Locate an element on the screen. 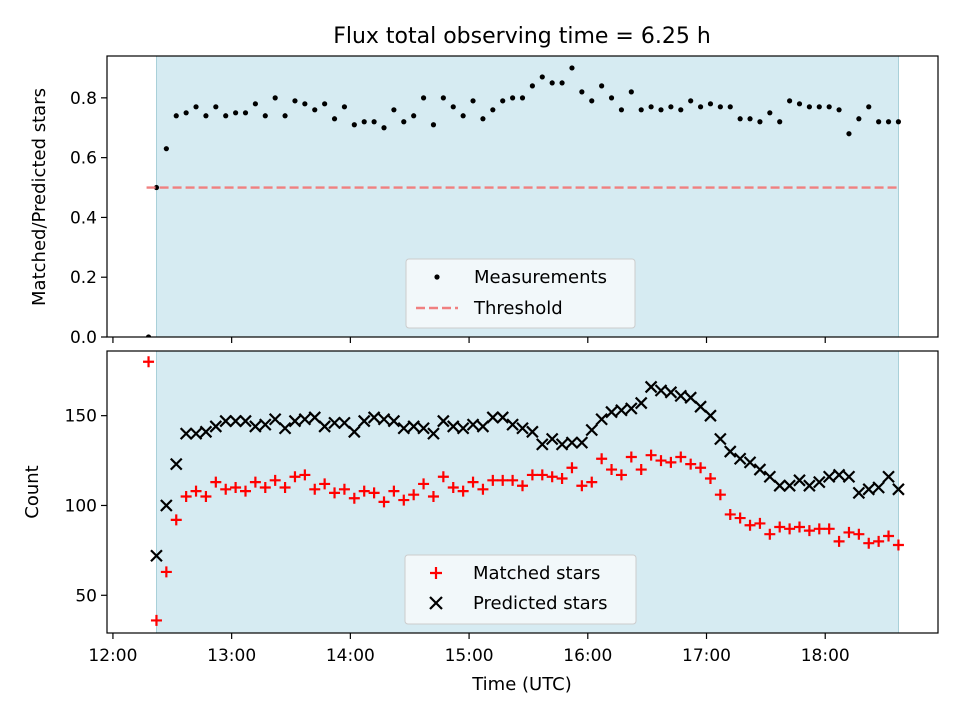 Image resolution: width=960 pixels, height=720 pixels. legend-marker-predicted is located at coordinates (436, 603).